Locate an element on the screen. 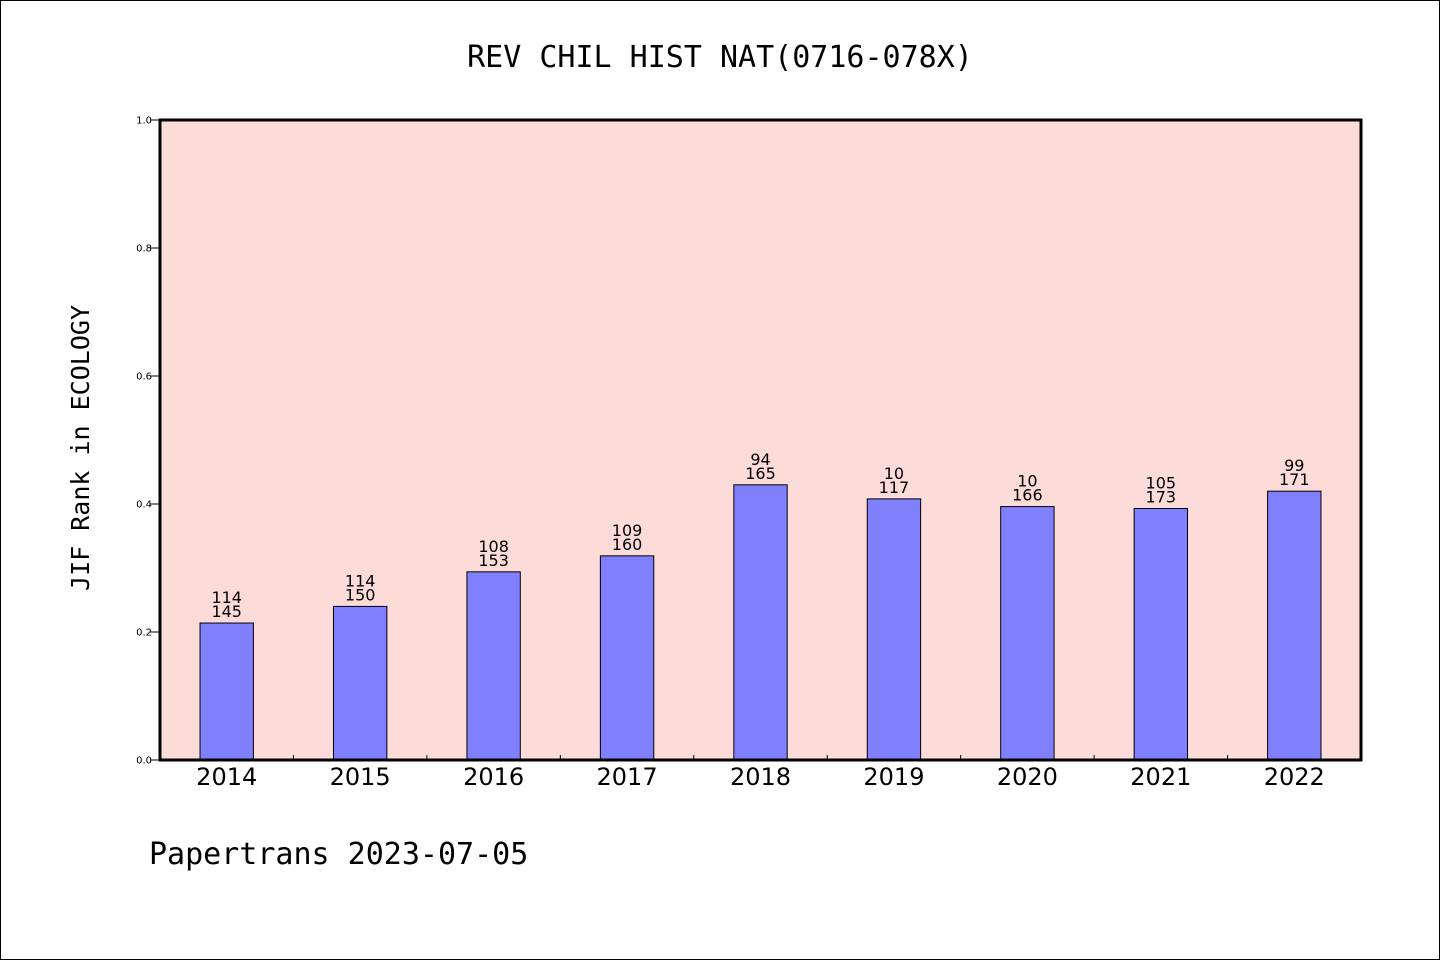  bar-2020 is located at coordinates (1027, 633).